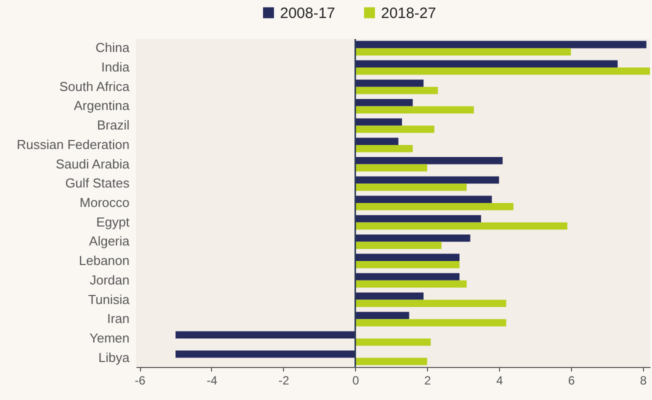 This screenshot has height=400, width=652. I want to click on x-tick-label: -6, so click(140, 381).